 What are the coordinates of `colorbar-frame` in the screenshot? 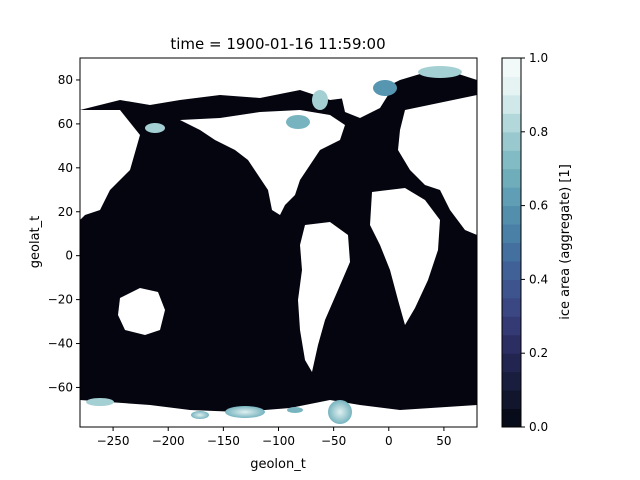 It's located at (511, 242).